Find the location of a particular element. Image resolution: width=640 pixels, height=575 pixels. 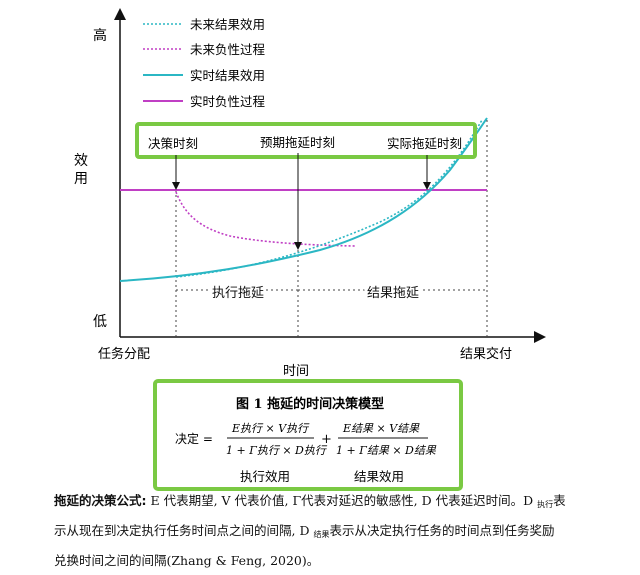

legend-label-future-result: 未来结果效用 is located at coordinates (227, 24).